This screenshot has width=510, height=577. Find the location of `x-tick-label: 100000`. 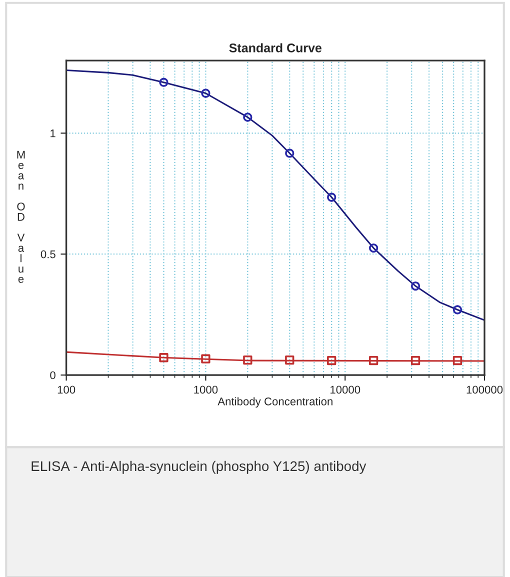

x-tick-label: 100000 is located at coordinates (484, 390).